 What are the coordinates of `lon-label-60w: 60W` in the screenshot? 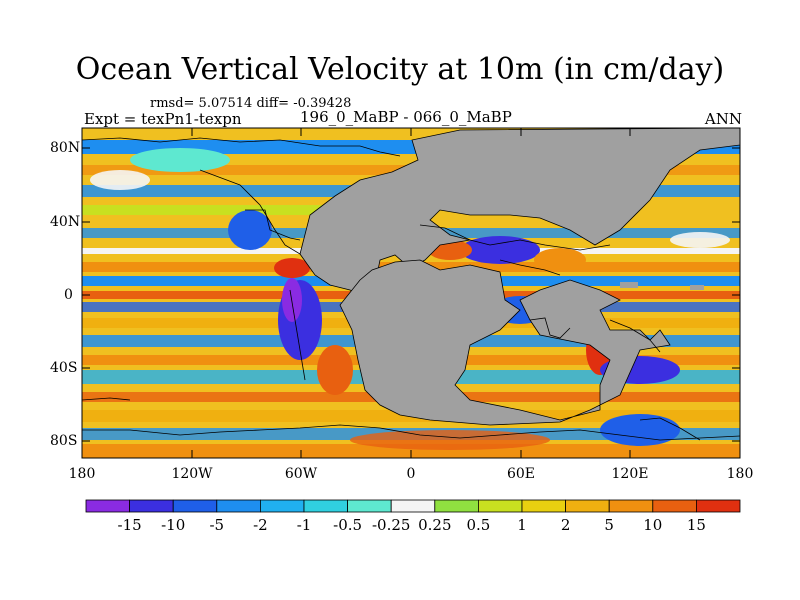 It's located at (301, 474).